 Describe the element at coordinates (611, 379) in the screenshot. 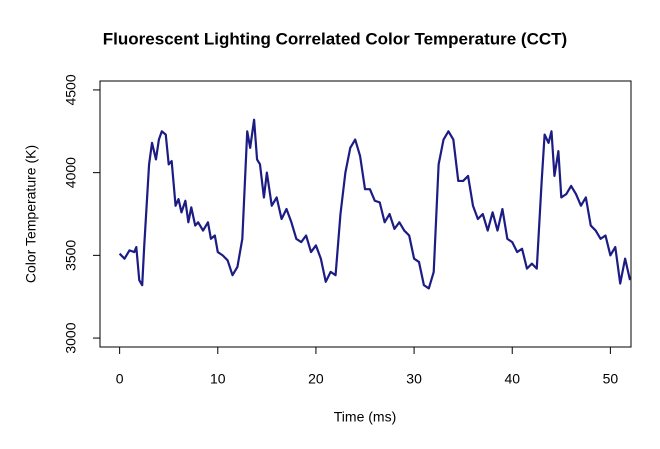

I see `x-tick-label: 50` at that location.